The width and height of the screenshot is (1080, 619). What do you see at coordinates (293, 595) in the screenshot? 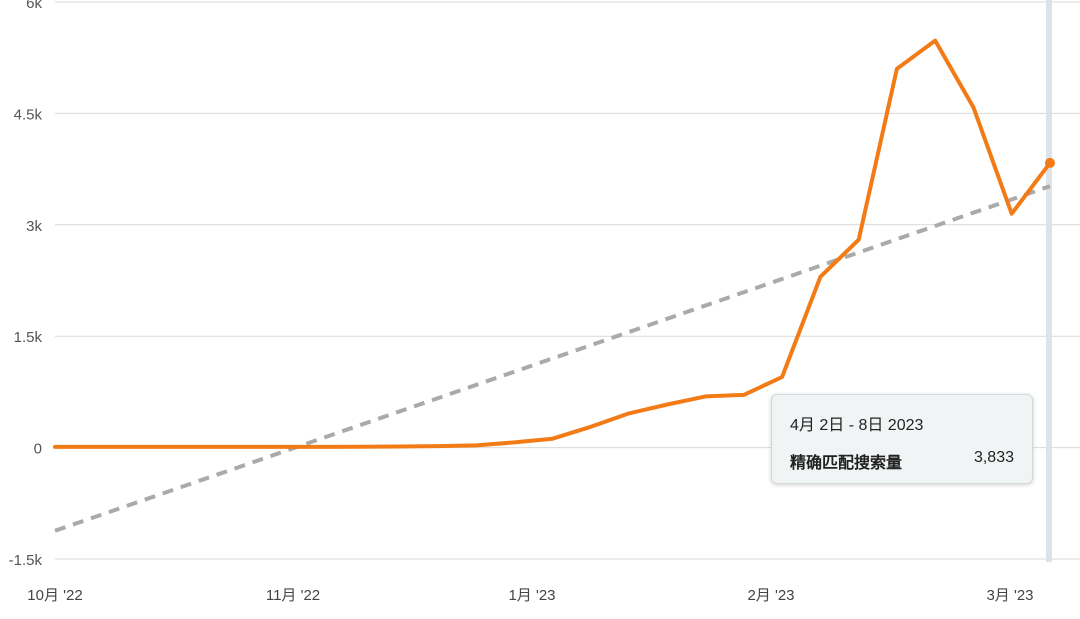
I see `x-tick-label: 11月 '22` at bounding box center [293, 595].